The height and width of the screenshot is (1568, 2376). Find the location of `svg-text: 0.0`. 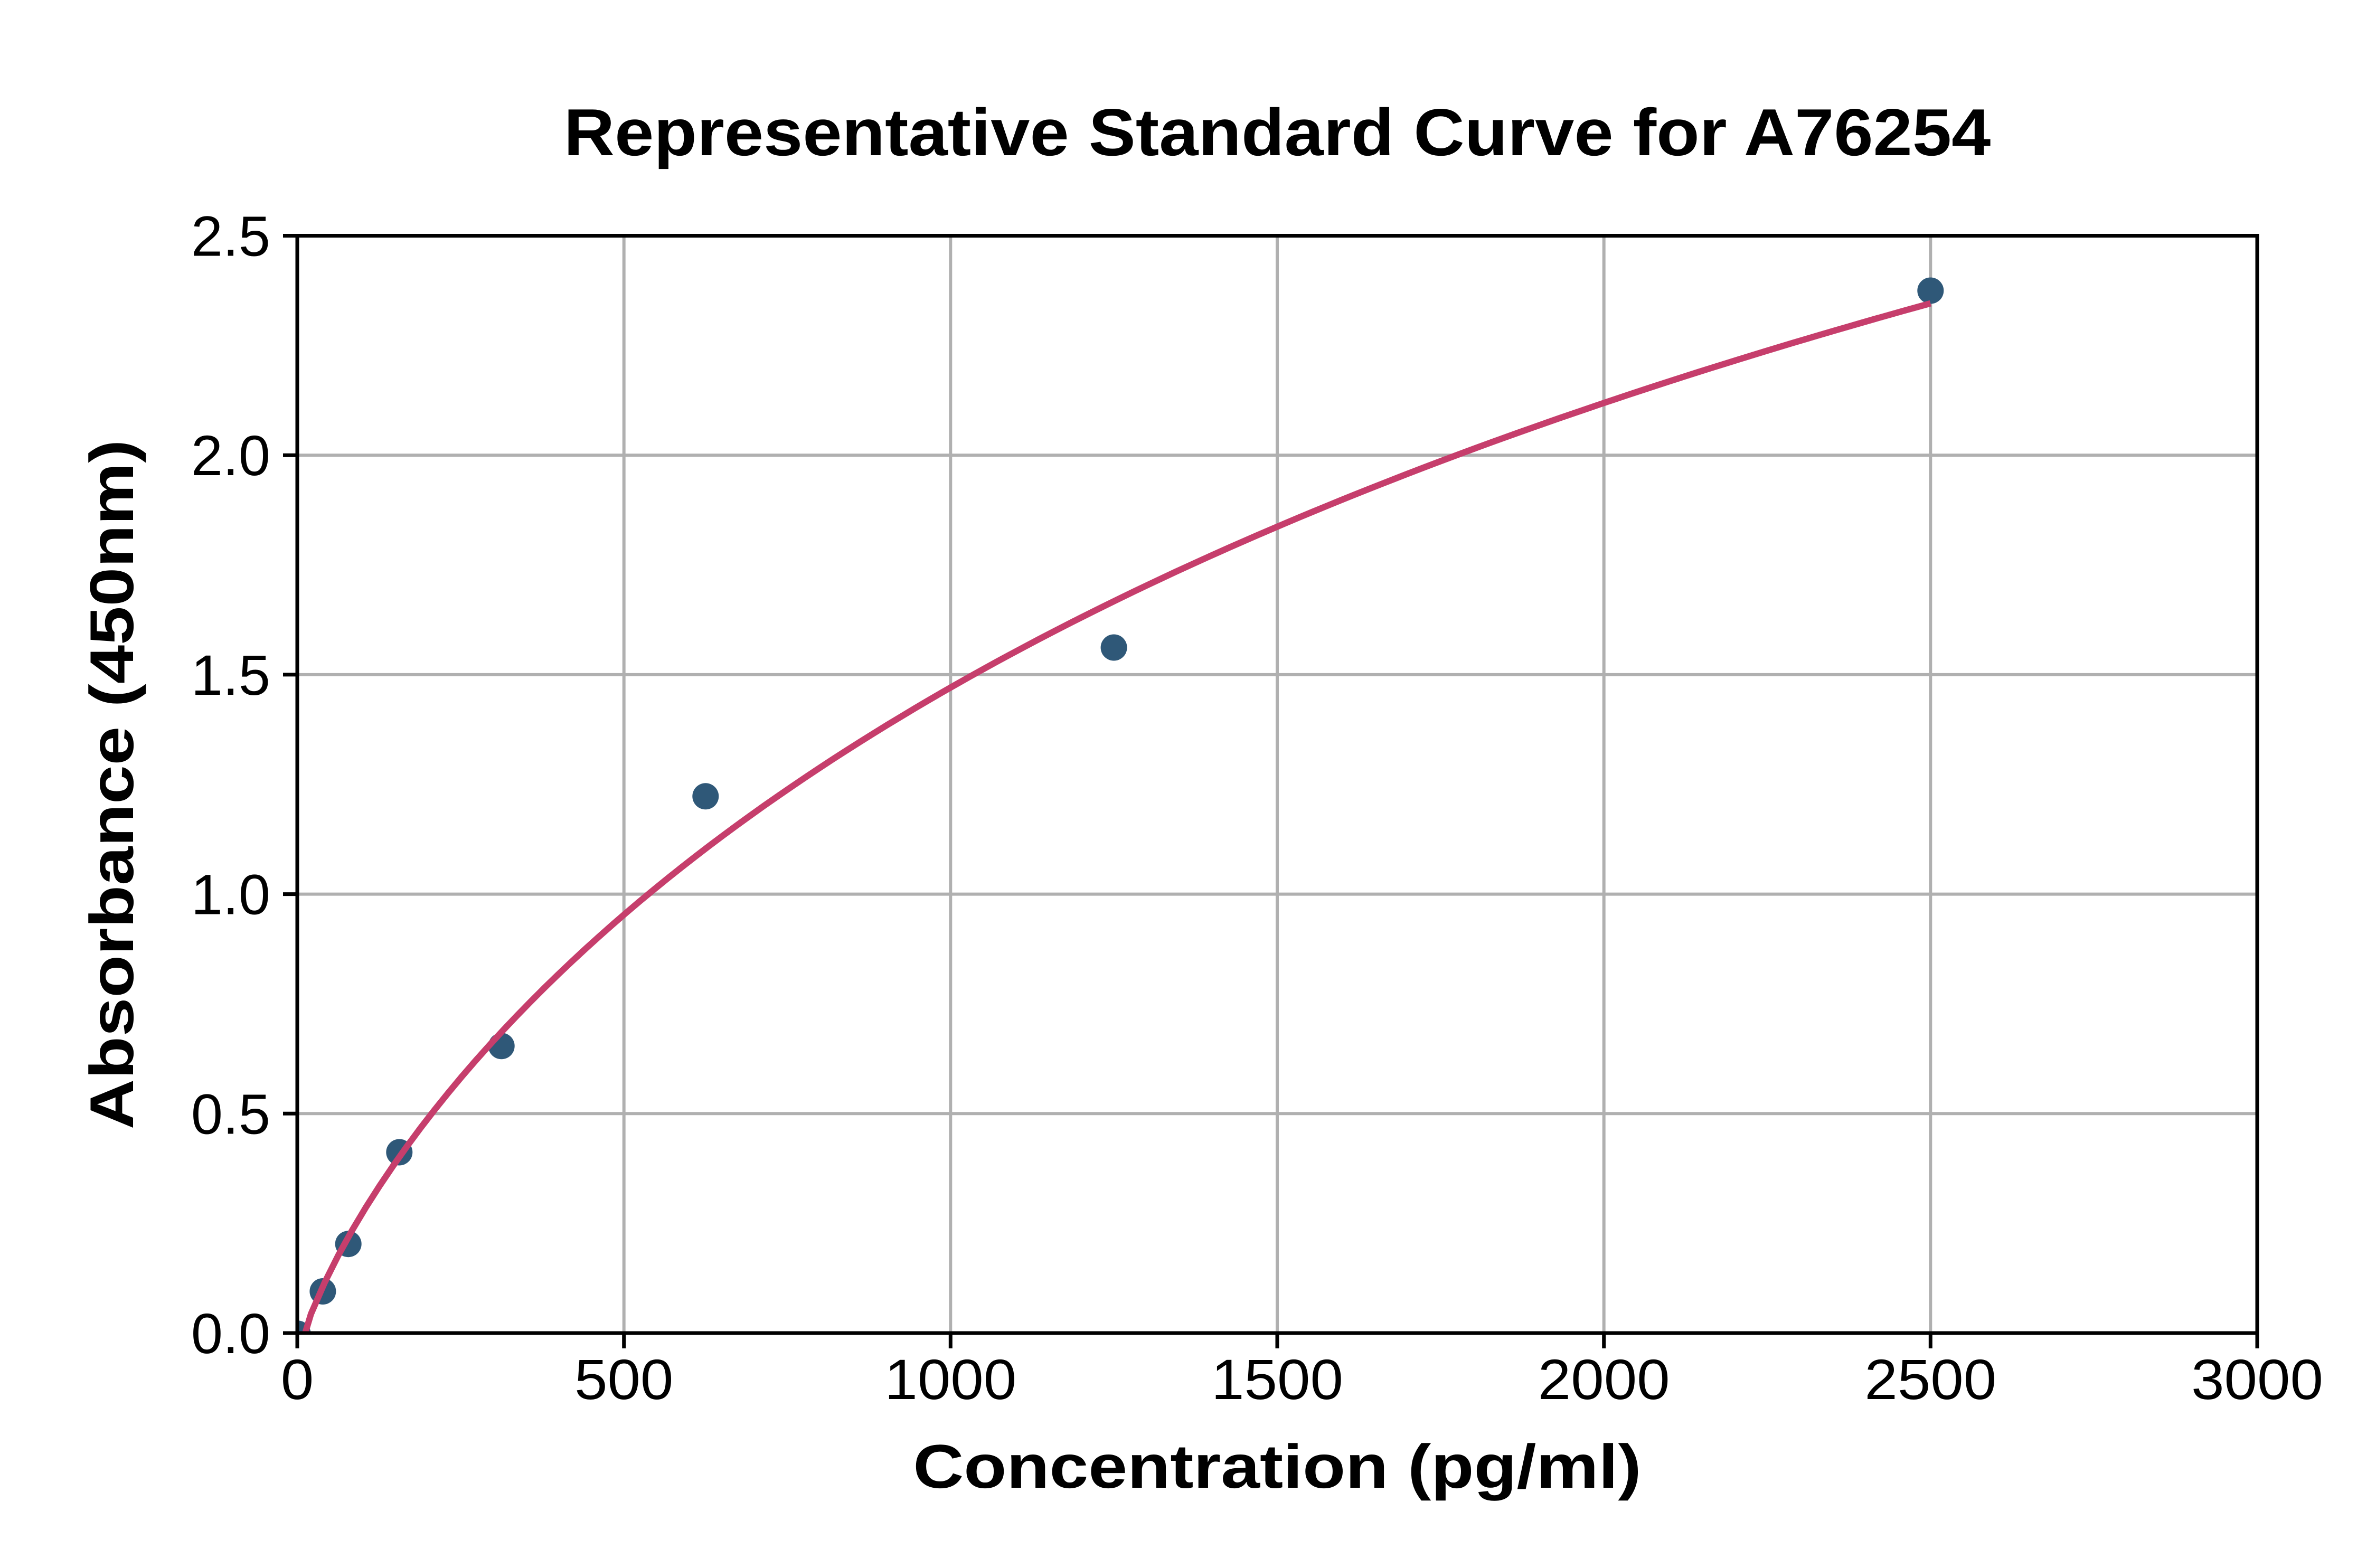

svg-text: 0.0 is located at coordinates (231, 1333).